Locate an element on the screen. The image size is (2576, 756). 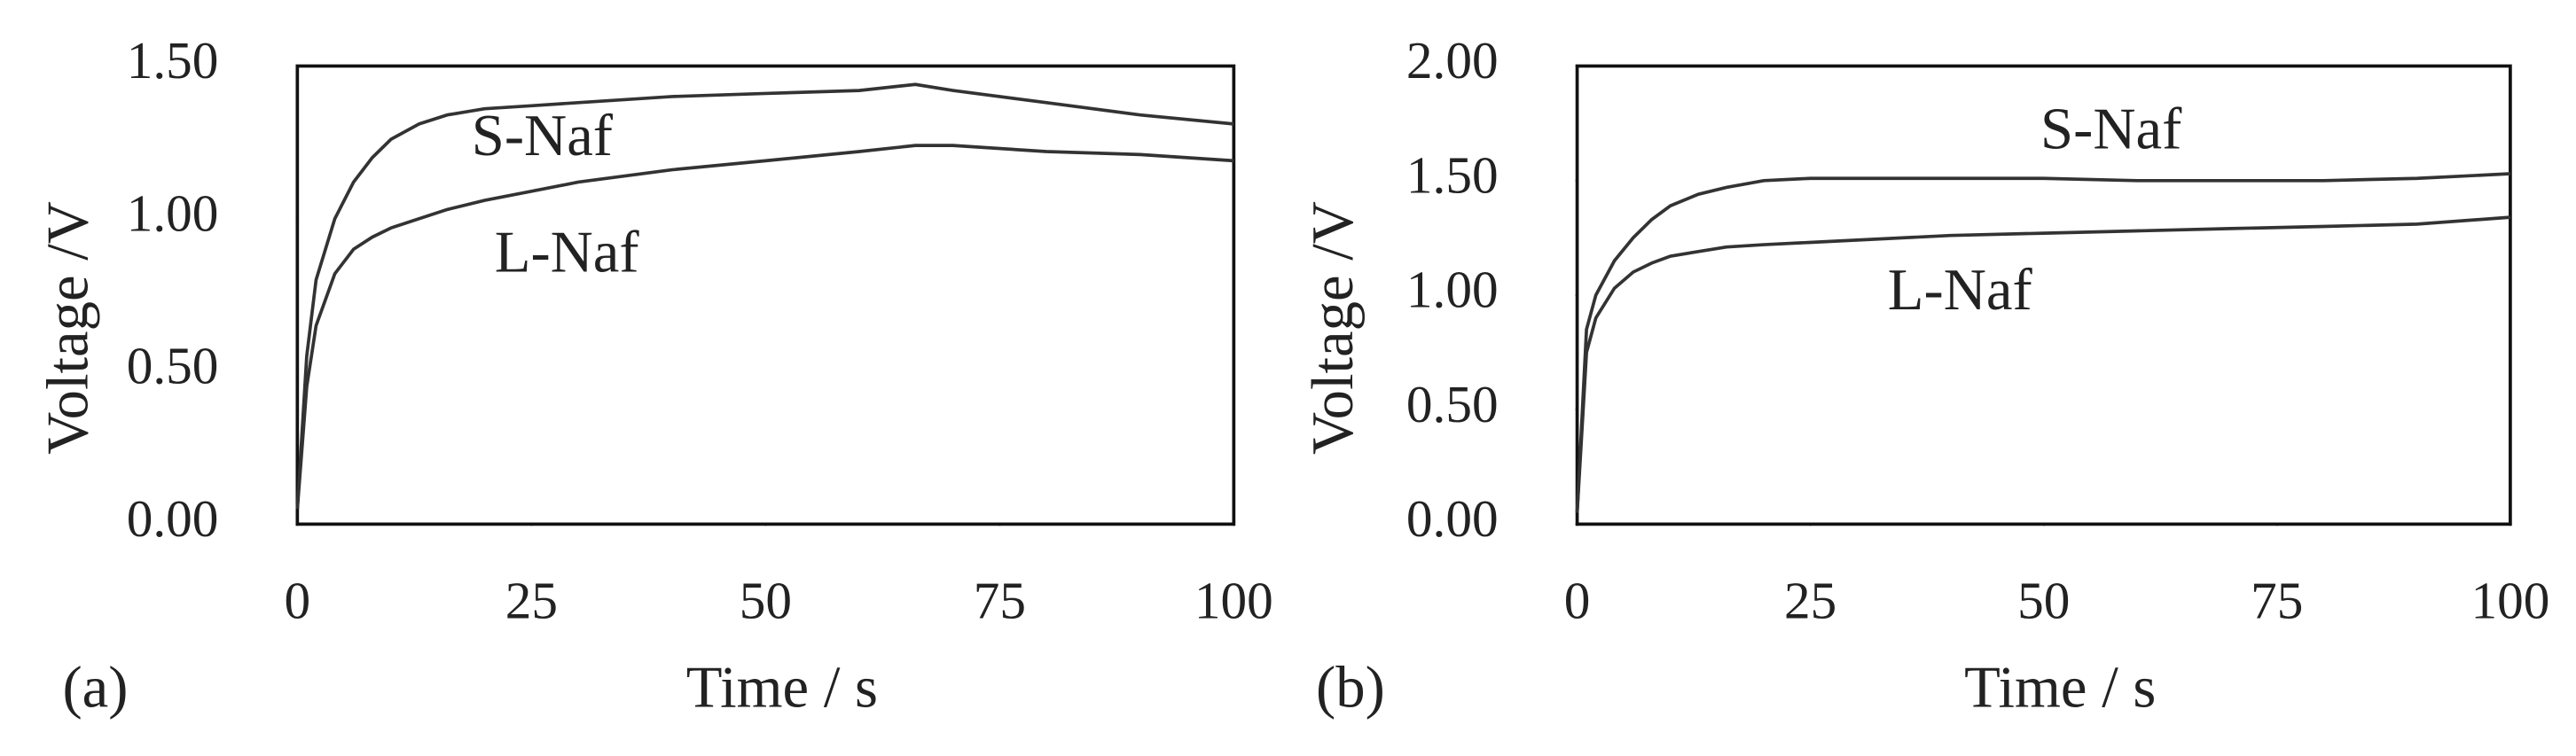
series-line is located at coordinates (2043, 364).